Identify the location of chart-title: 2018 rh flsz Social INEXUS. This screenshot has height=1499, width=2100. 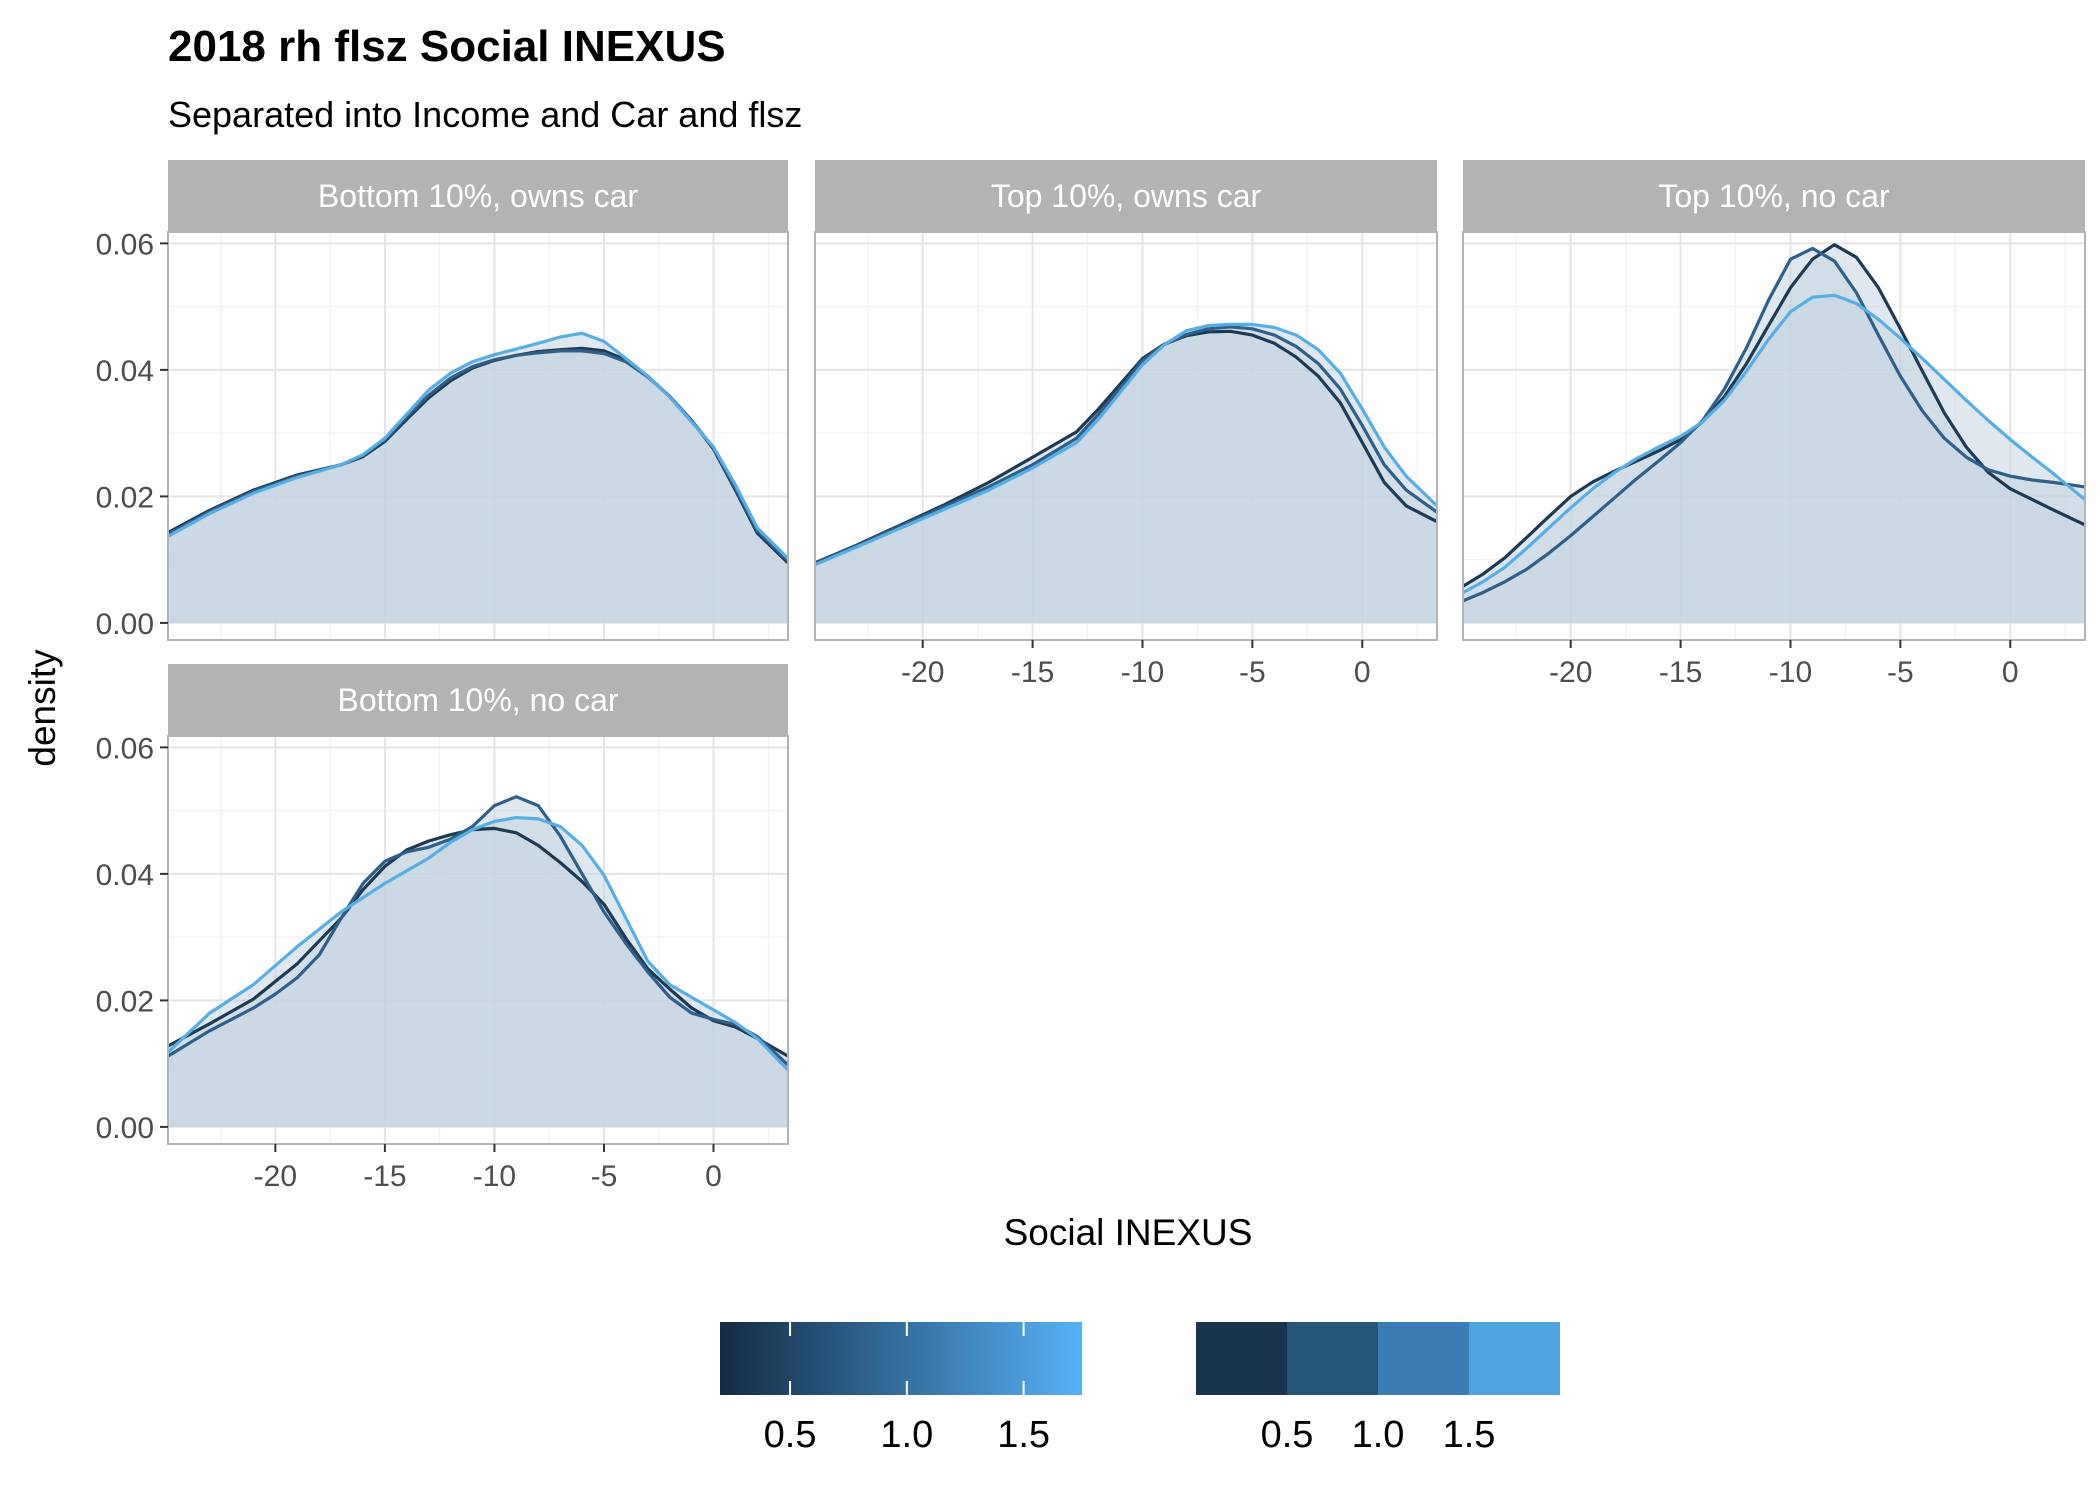
(447, 46).